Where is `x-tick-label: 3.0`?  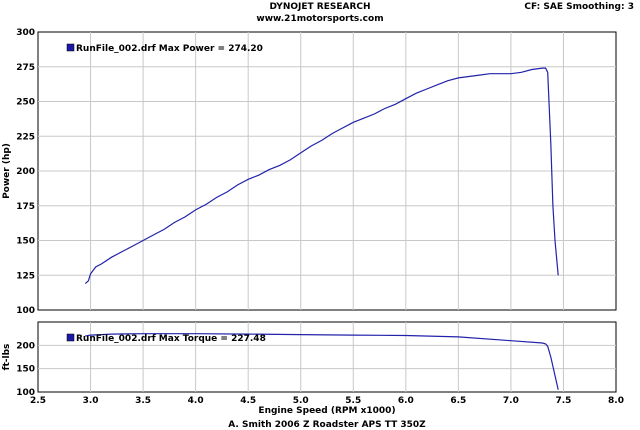 x-tick-label: 3.0 is located at coordinates (91, 401).